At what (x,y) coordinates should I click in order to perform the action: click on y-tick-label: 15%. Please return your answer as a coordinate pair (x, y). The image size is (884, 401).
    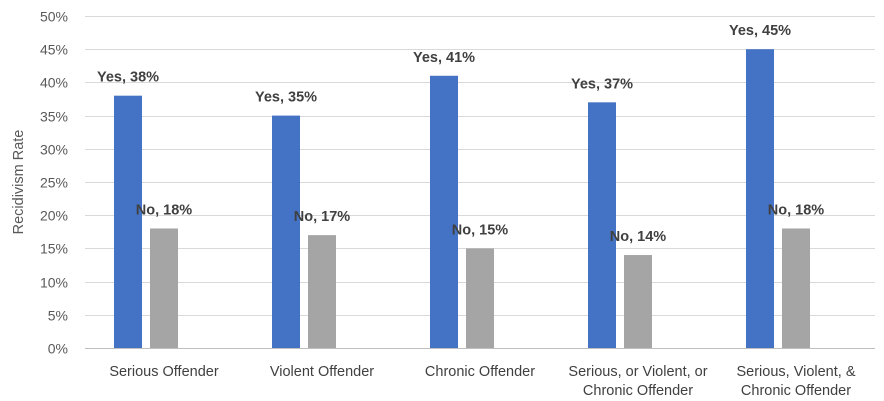
    Looking at the image, I should click on (54, 249).